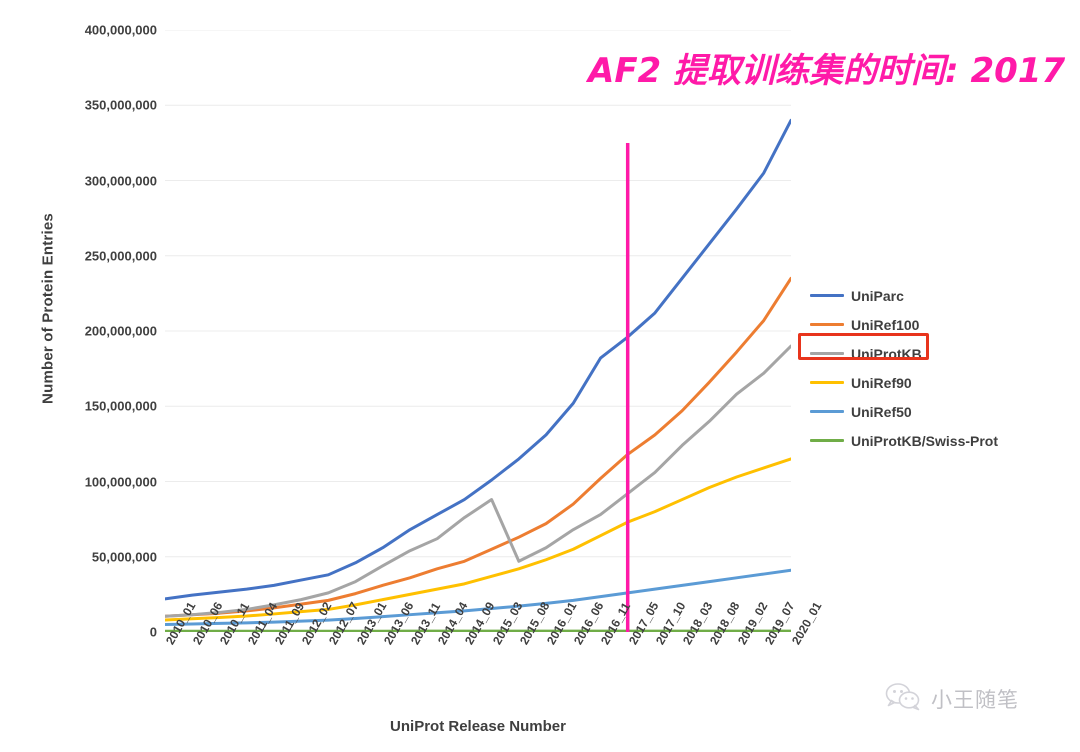 The height and width of the screenshot is (752, 1080). I want to click on y-axis-tick-label: 300,000,000, so click(120, 180).